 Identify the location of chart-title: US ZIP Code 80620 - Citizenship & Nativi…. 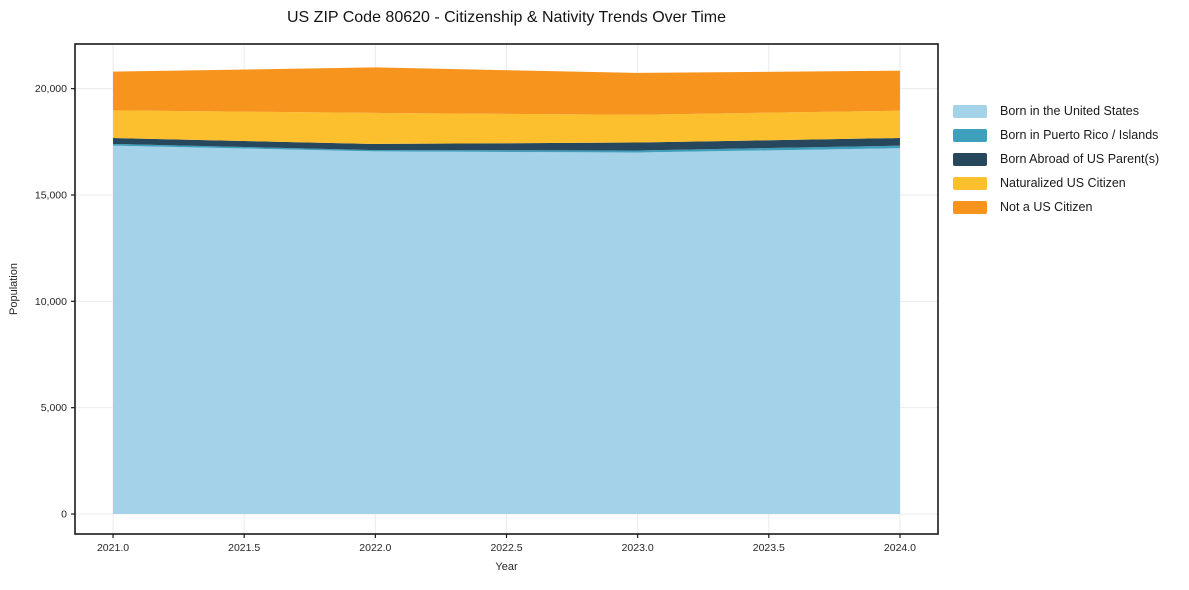
(506, 17).